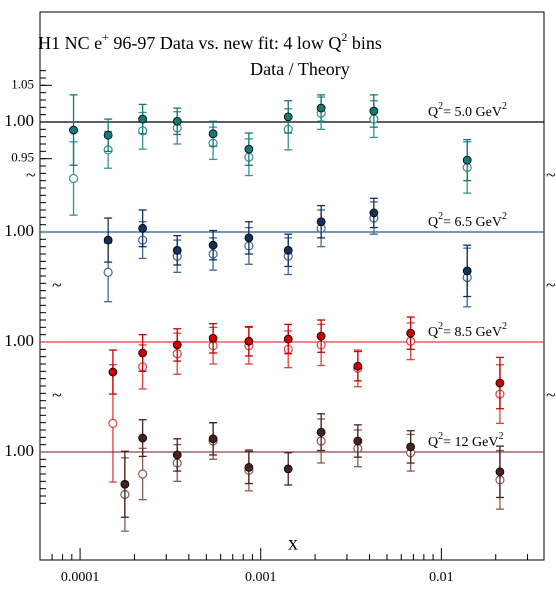  Describe the element at coordinates (300, 69) in the screenshot. I see `chart-subtitle: Data / Theory` at that location.